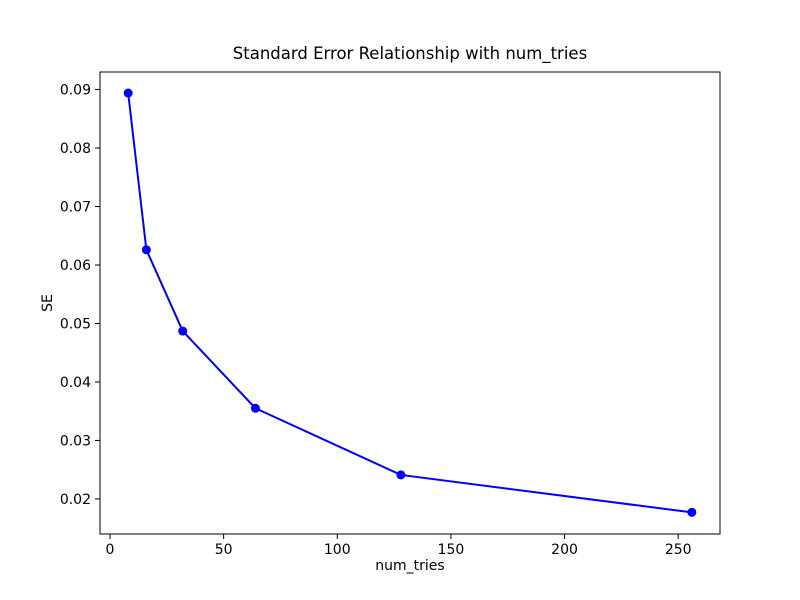 This screenshot has height=600, width=800. I want to click on y-tick-label: 0.09, so click(75, 91).